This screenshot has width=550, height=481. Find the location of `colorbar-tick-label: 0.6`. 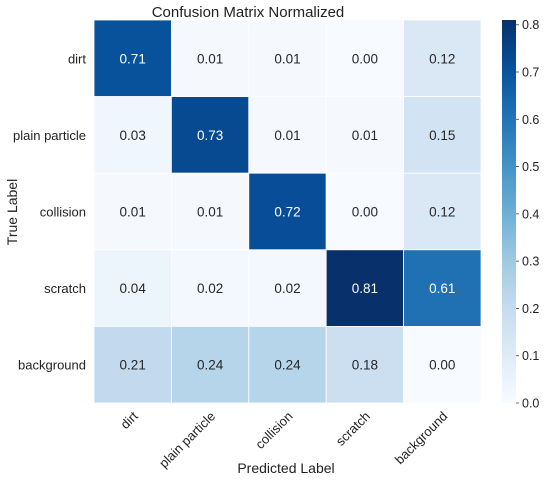

colorbar-tick-label: 0.6 is located at coordinates (530, 120).